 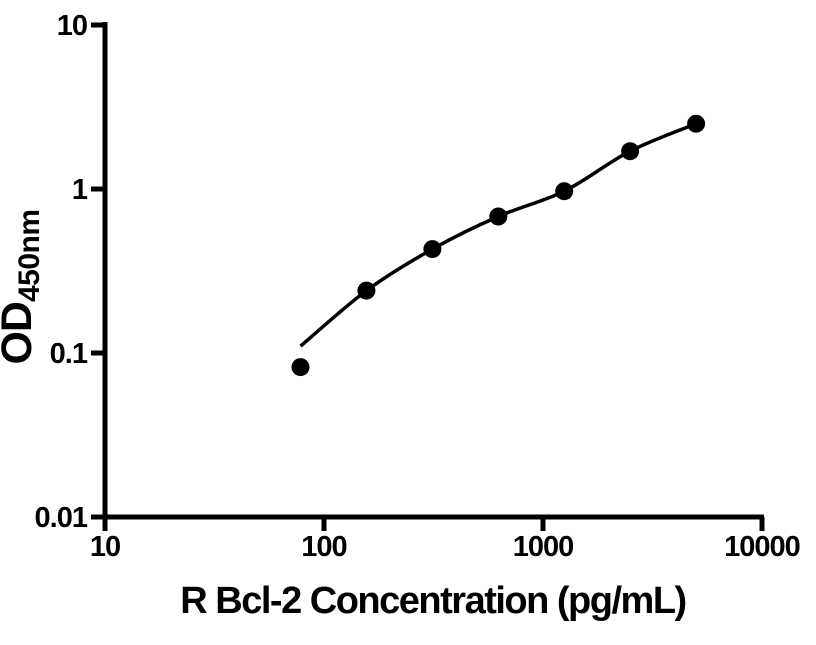 I want to click on y-axis-title-main: OD, so click(x=20, y=333).